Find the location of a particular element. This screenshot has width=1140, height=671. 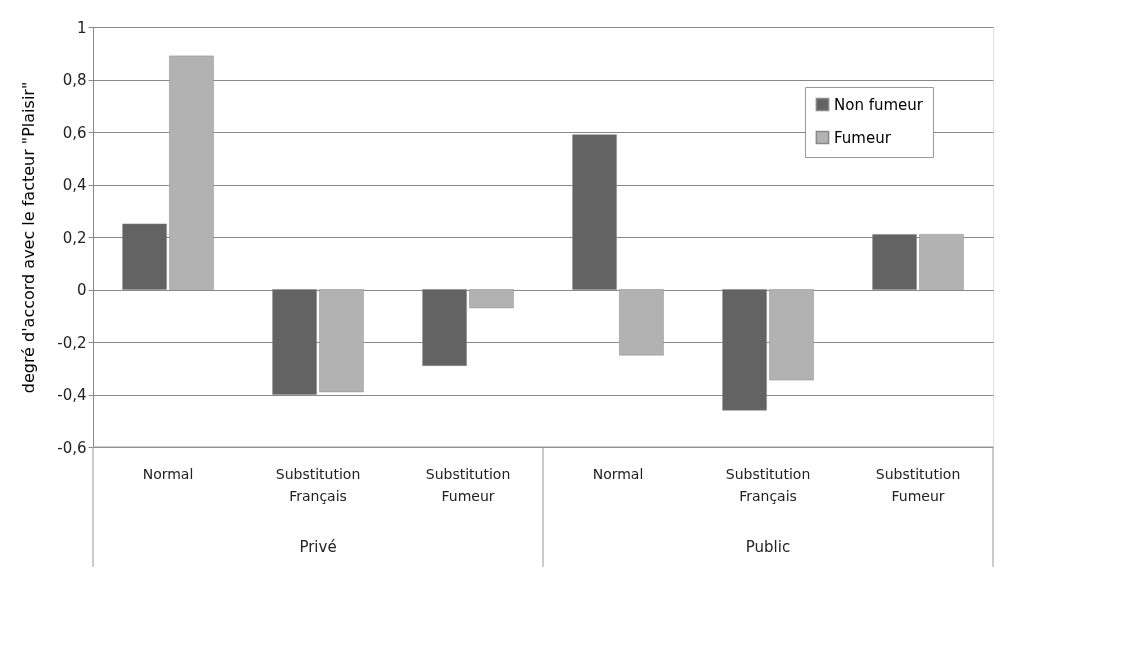

legend-label: Fumeur is located at coordinates (863, 137).